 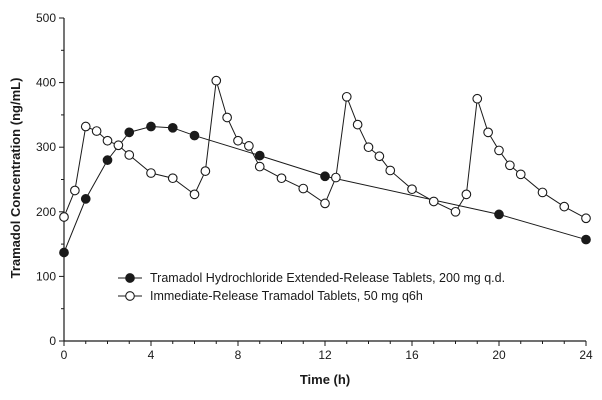 I want to click on legend-open-marker, so click(x=130, y=296).